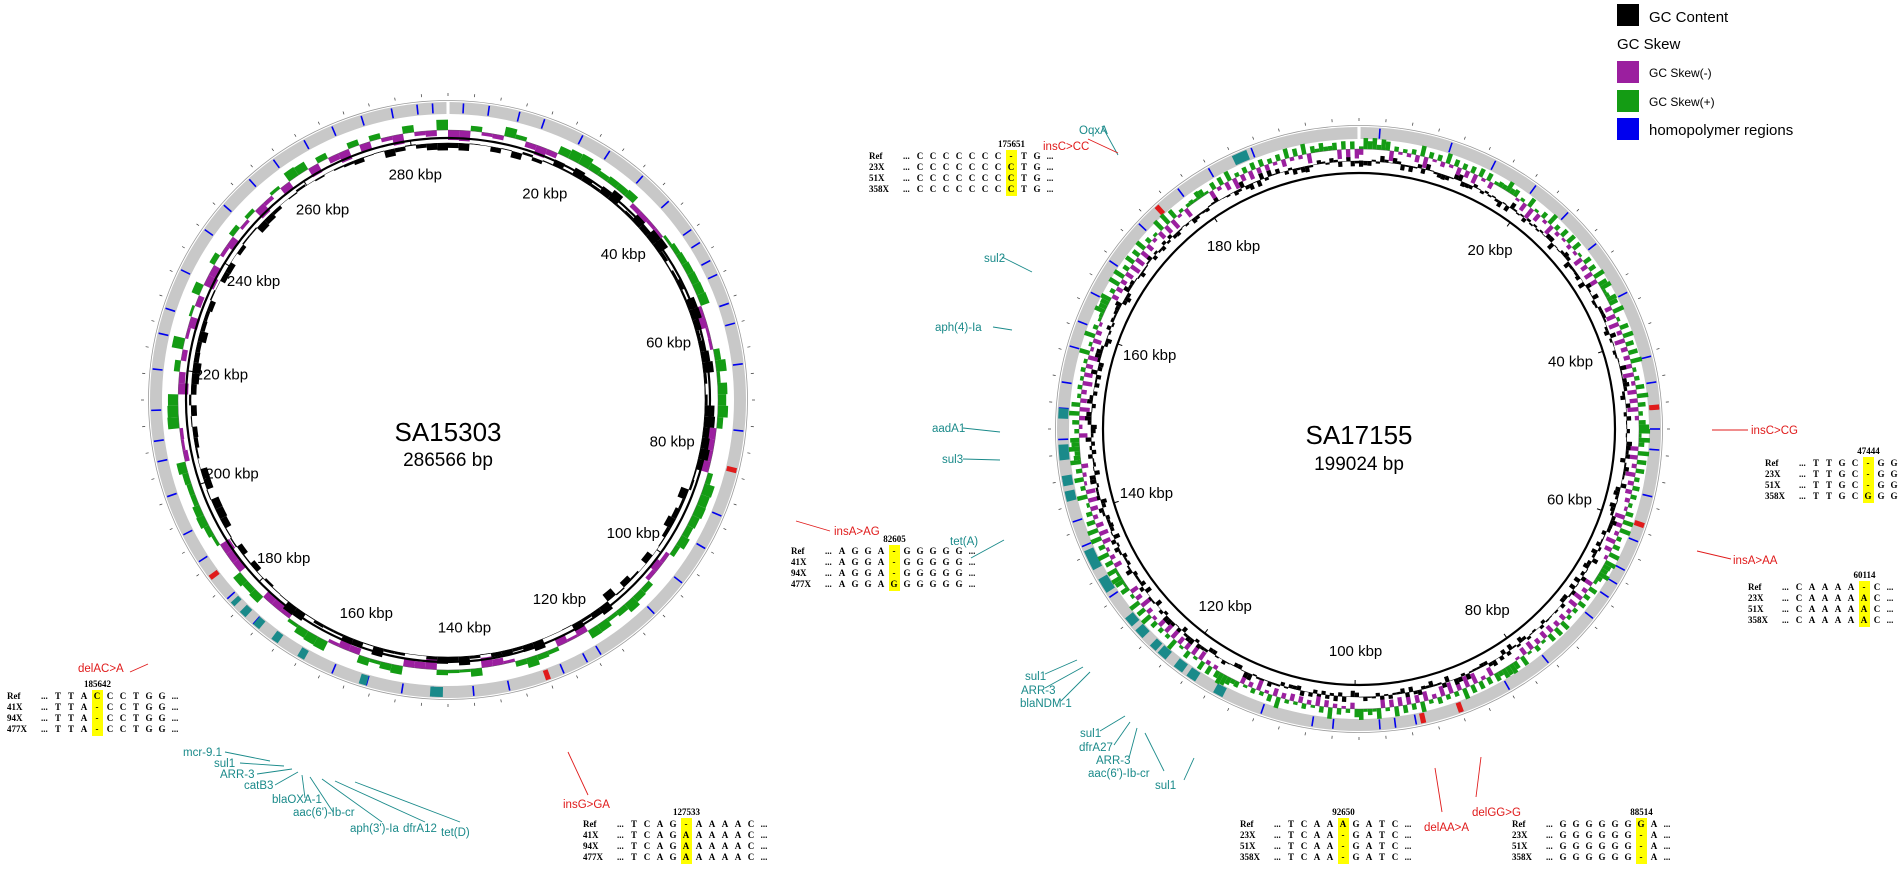 The width and height of the screenshot is (1902, 877). I want to click on legend-swatch-homopolymer, so click(1628, 129).